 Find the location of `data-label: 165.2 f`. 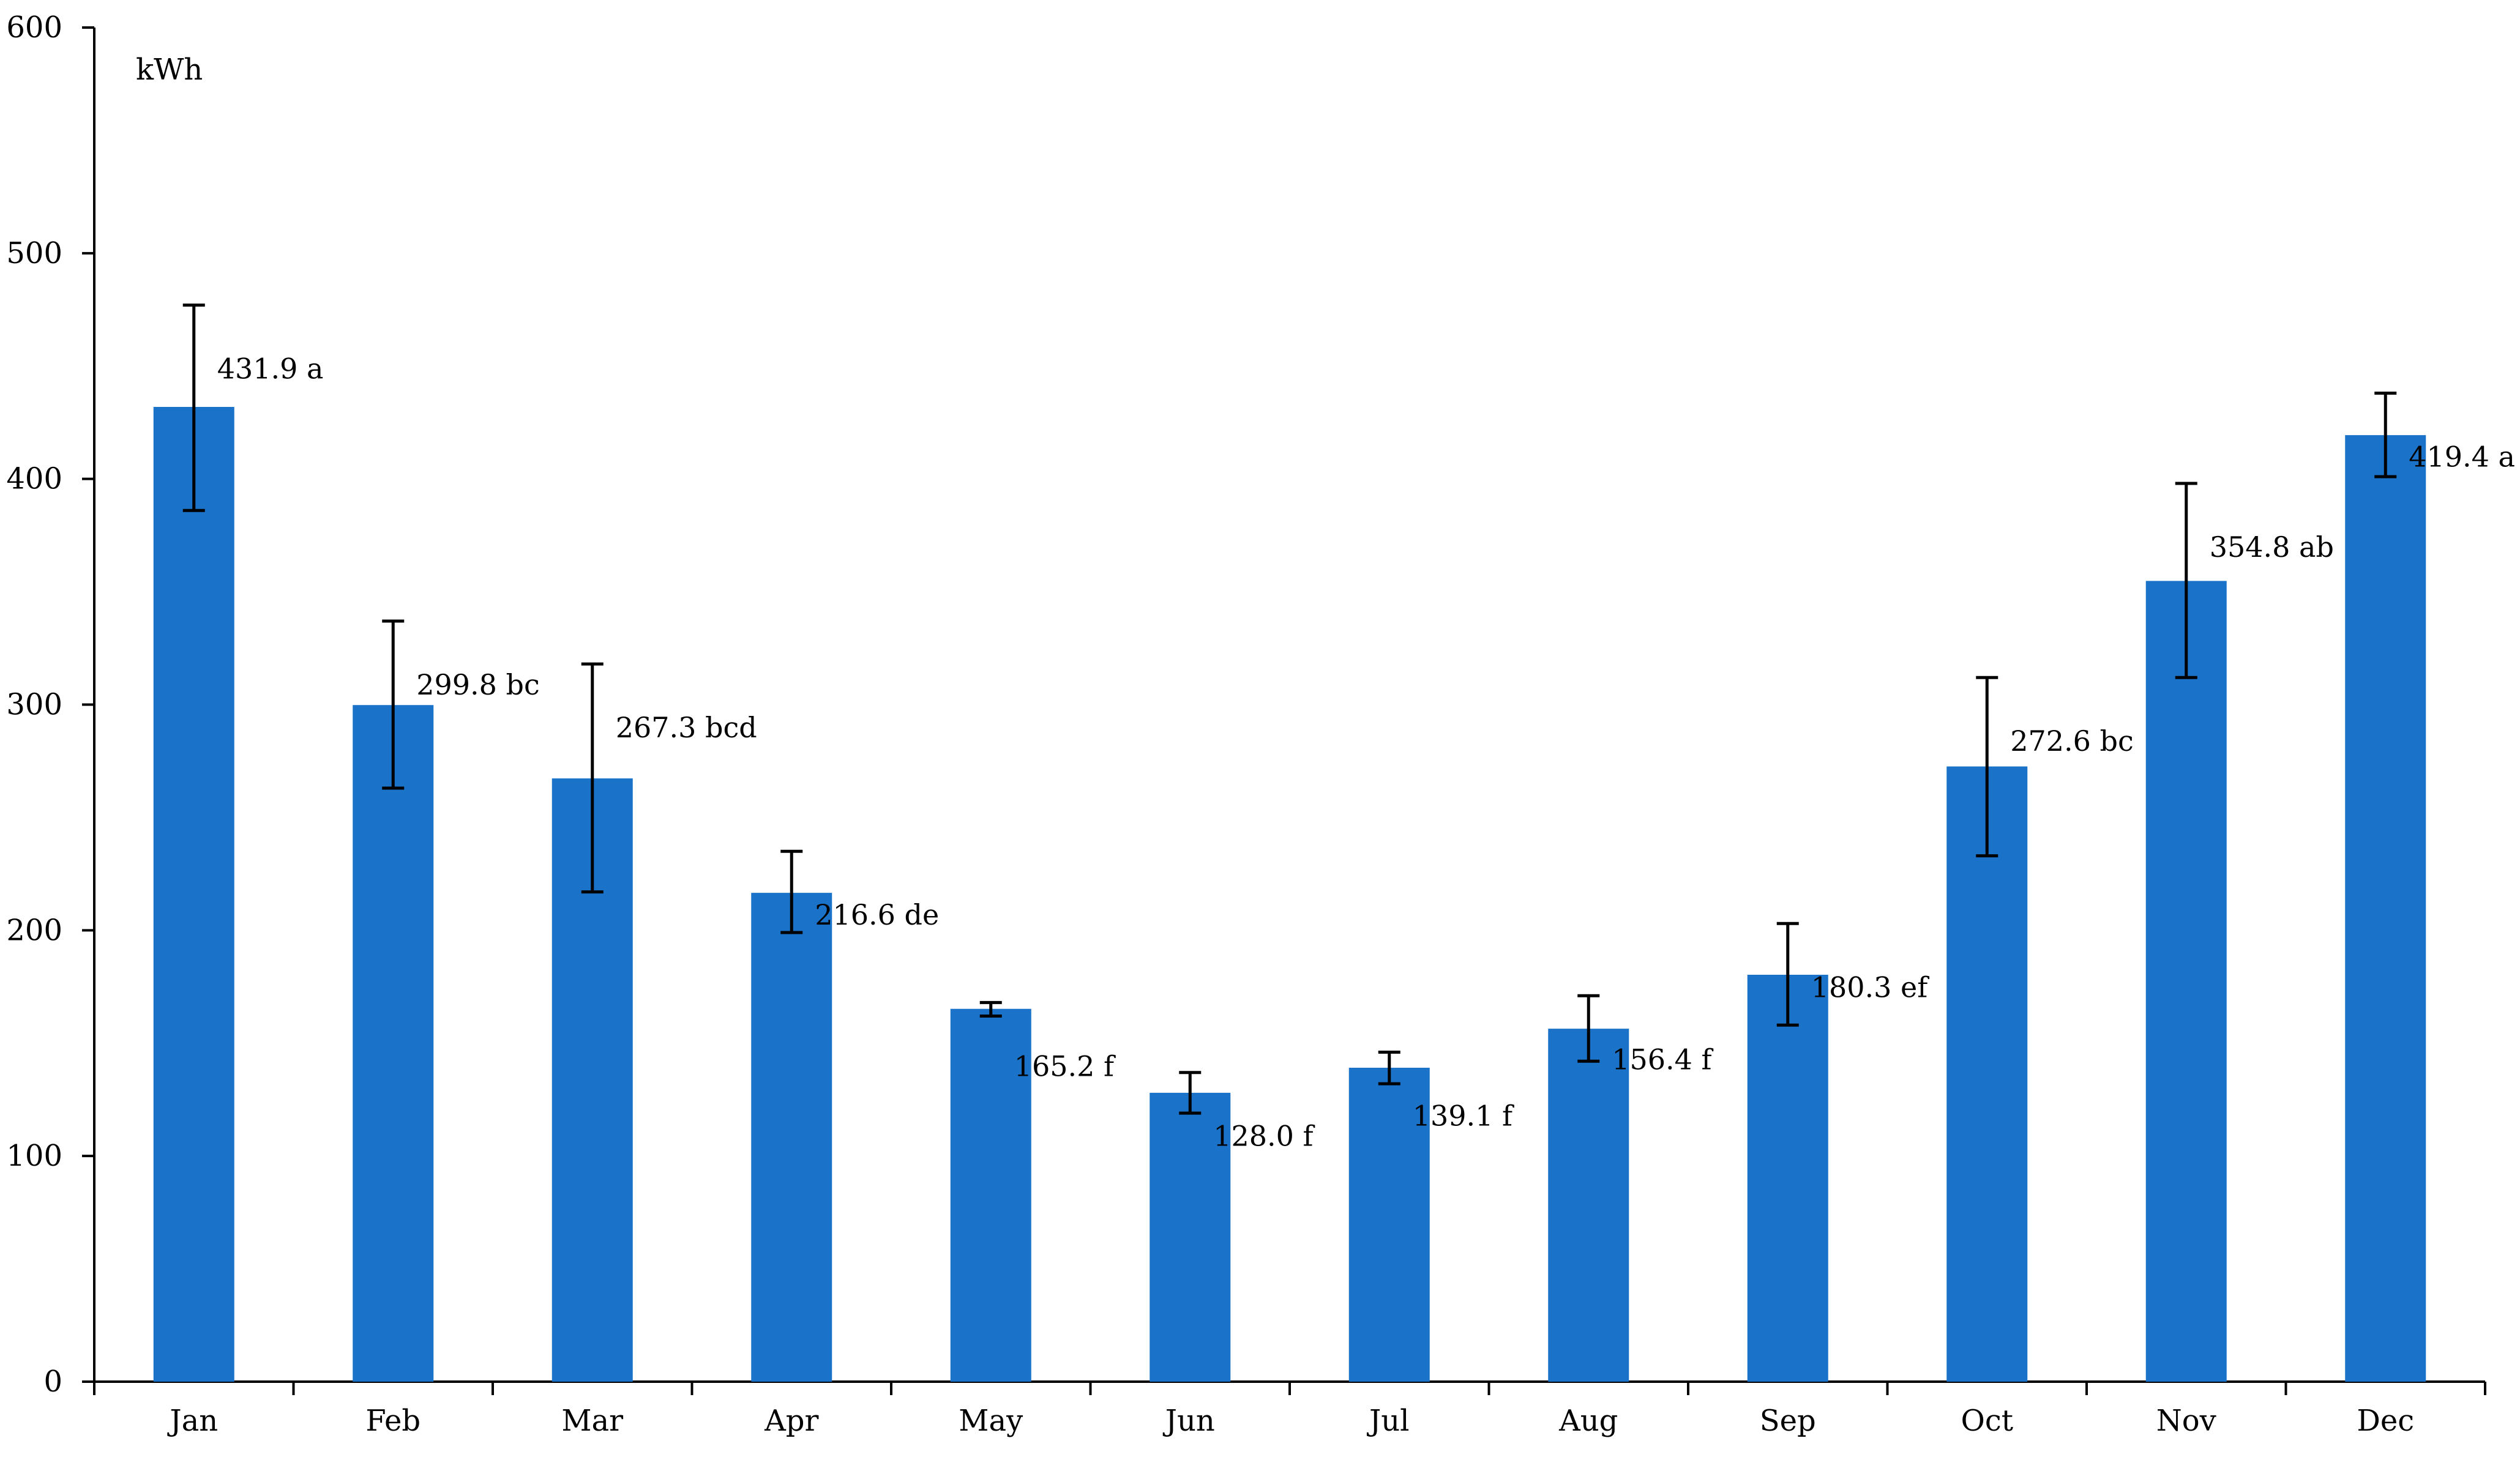

data-label: 165.2 f is located at coordinates (1065, 1065).